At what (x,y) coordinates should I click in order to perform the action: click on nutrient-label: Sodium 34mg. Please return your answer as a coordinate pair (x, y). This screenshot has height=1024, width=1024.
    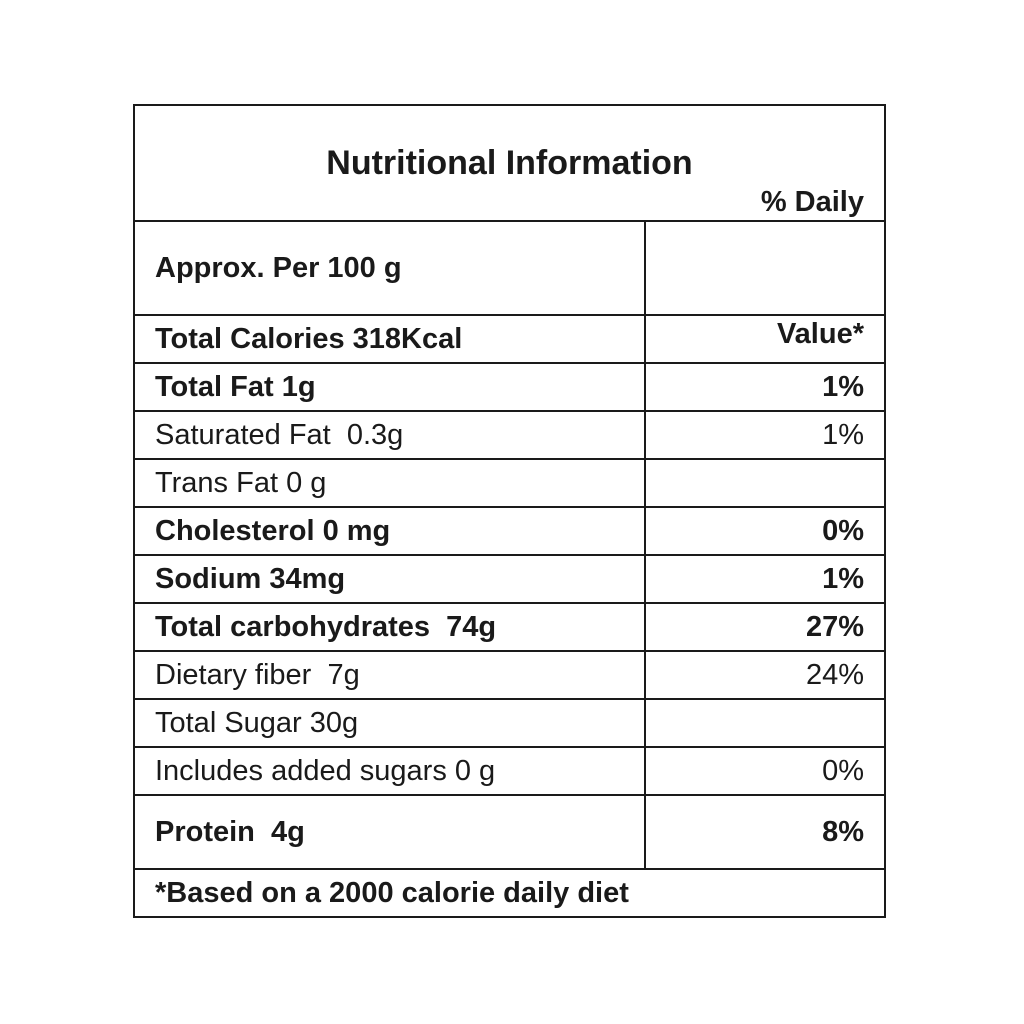
    Looking at the image, I should click on (390, 579).